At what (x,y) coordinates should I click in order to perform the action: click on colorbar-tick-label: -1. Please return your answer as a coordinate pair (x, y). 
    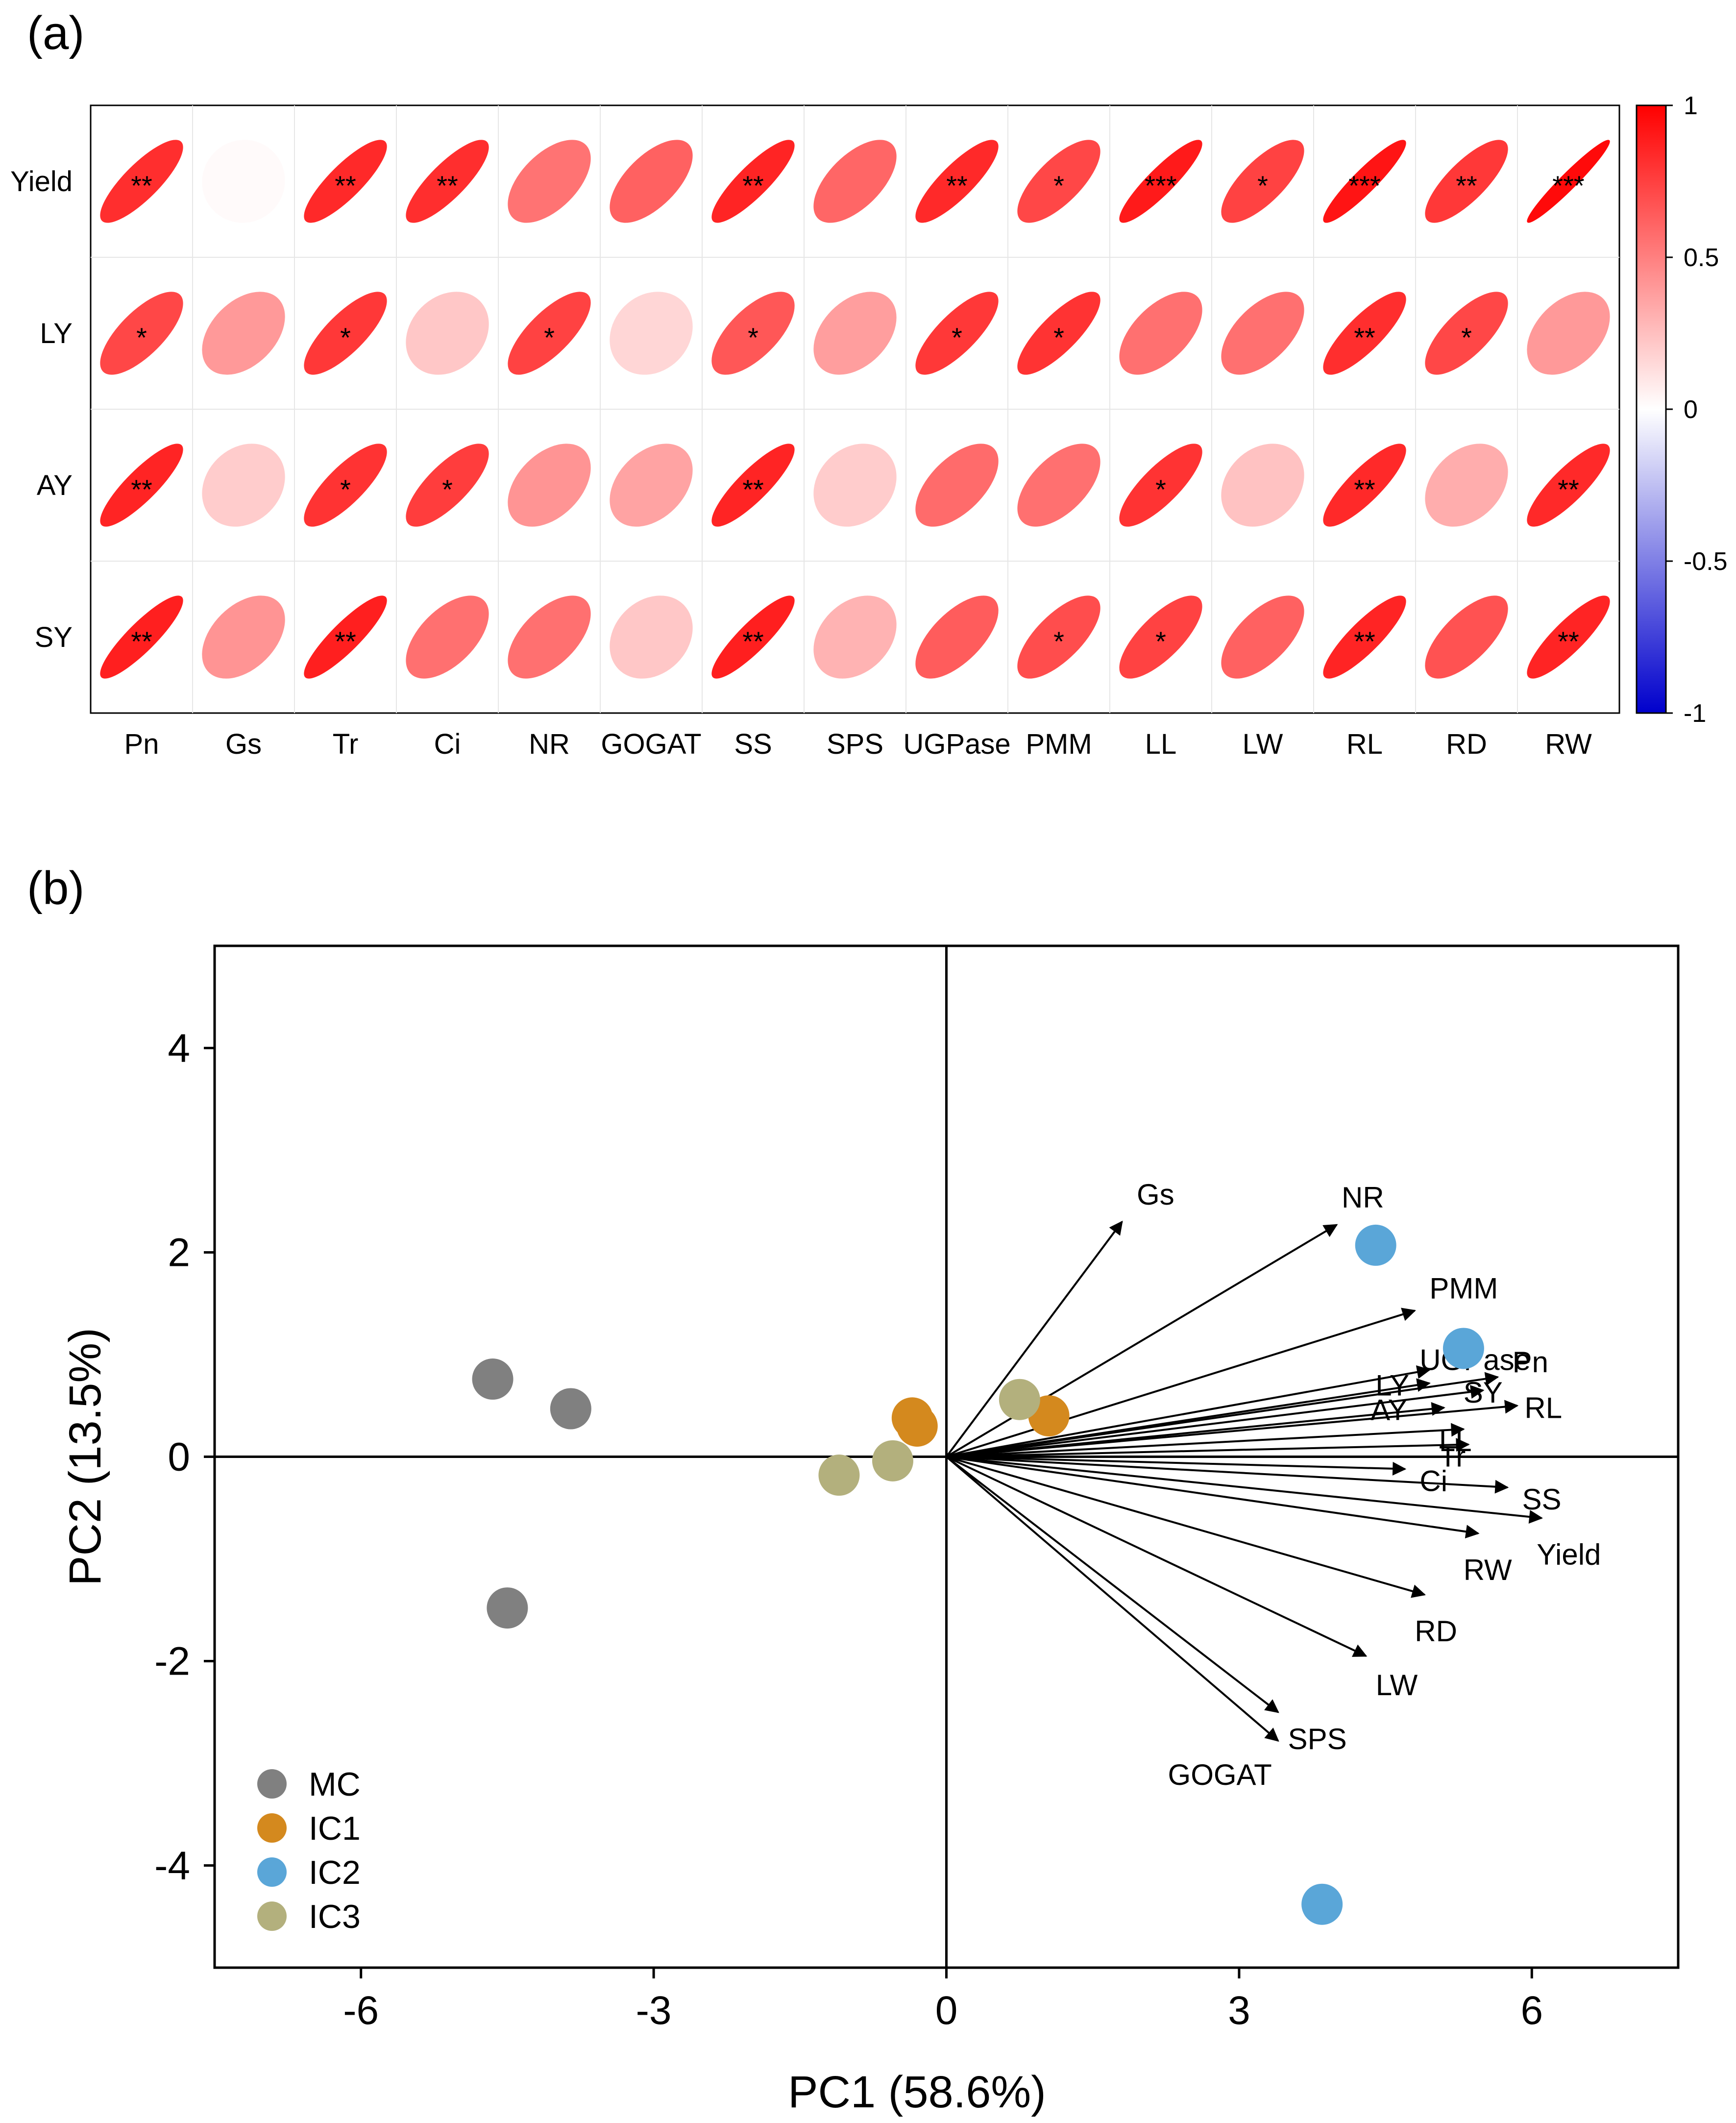
    Looking at the image, I should click on (1695, 713).